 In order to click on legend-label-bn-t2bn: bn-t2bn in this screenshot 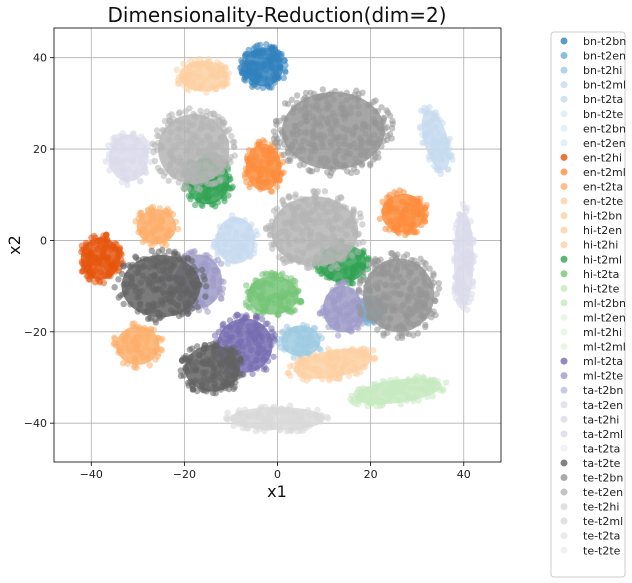, I will do `click(604, 41)`.